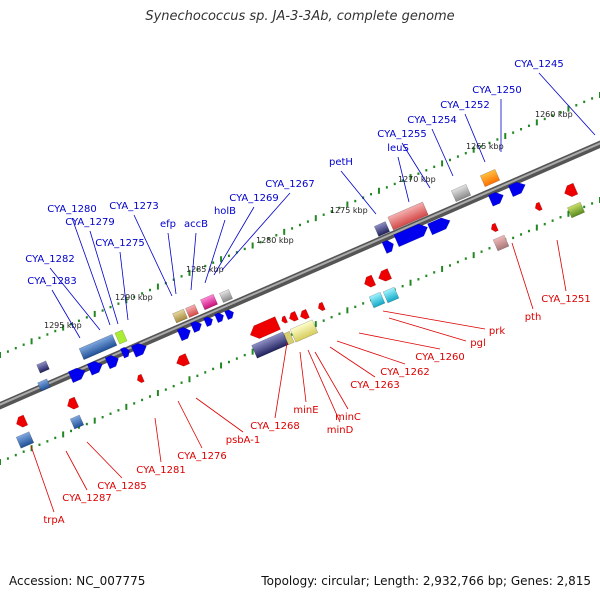 The width and height of the screenshot is (600, 600). I want to click on forward-gene-label: CYA_1283, so click(51, 281).